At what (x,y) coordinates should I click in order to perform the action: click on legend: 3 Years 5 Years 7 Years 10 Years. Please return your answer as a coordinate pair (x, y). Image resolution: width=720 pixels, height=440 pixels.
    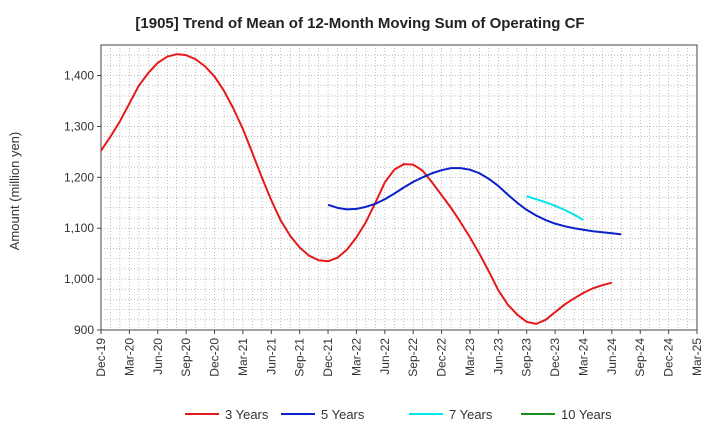
    Looking at the image, I should click on (398, 414).